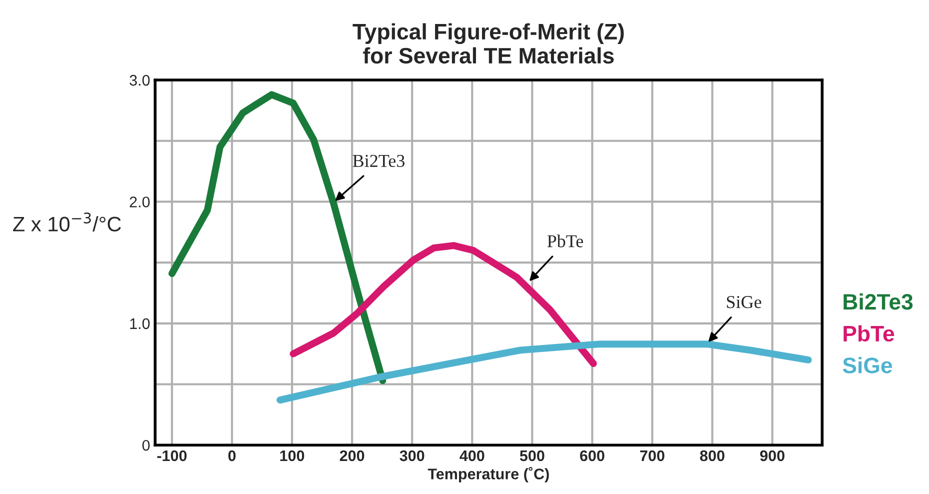 Image resolution: width=929 pixels, height=494 pixels. What do you see at coordinates (867, 365) in the screenshot?
I see `series-label: SiGe` at bounding box center [867, 365].